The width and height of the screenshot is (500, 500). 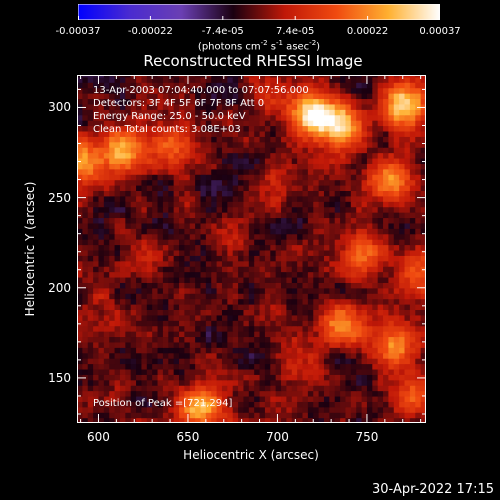 I want to click on x-tick-label: 750, so click(x=367, y=437).